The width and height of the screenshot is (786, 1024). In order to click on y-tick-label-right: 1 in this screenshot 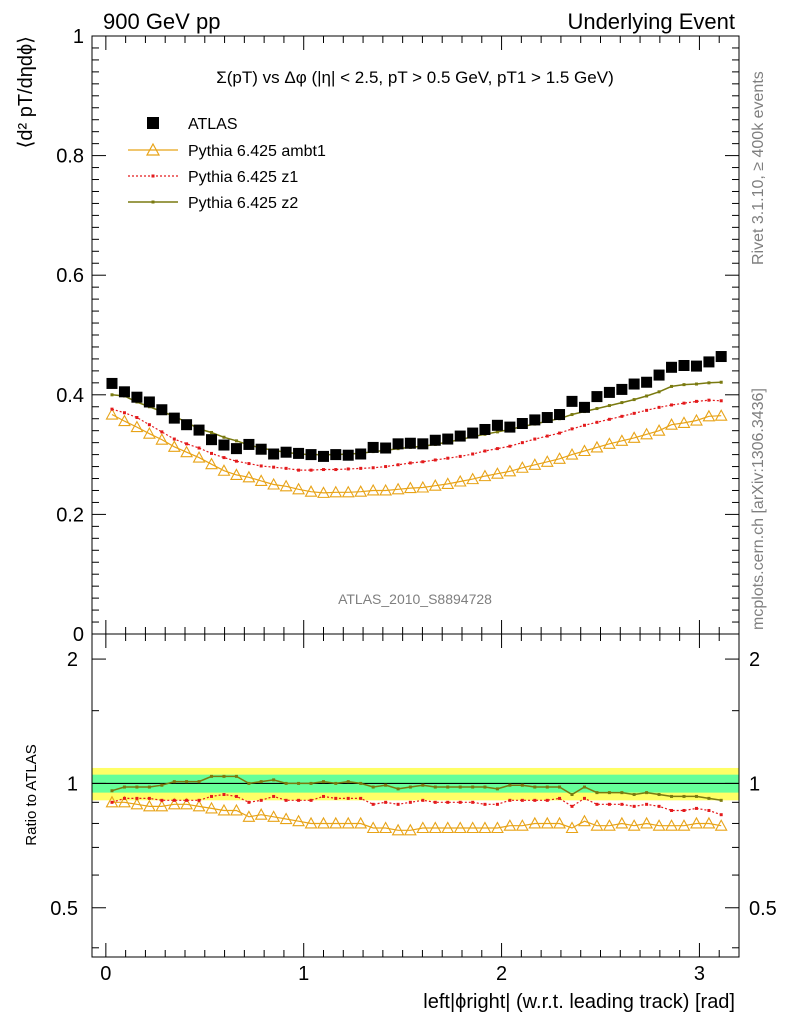, I will do `click(754, 784)`.